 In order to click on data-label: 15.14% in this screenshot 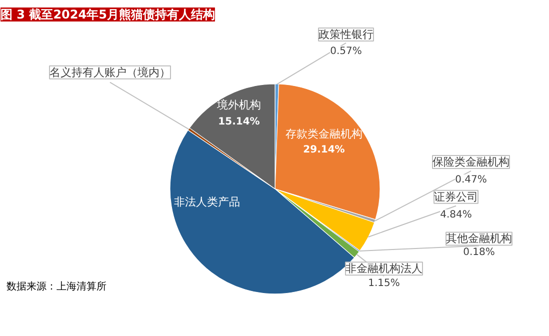, I will do `click(239, 122)`.